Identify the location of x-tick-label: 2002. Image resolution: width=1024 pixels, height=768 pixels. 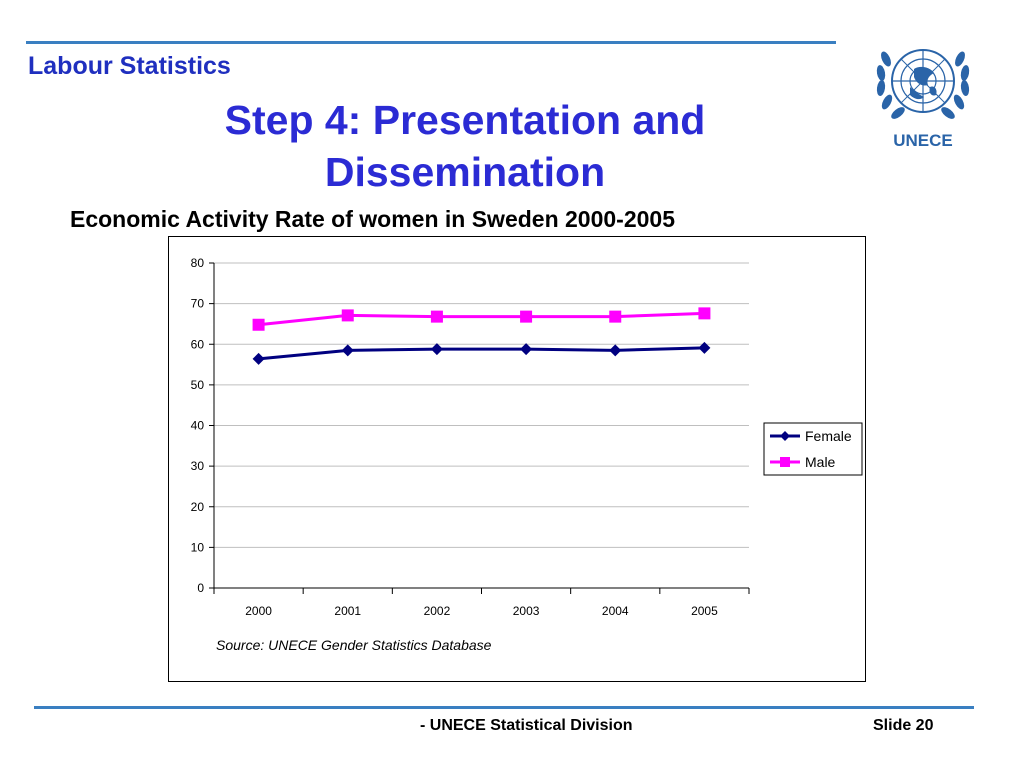
(437, 611).